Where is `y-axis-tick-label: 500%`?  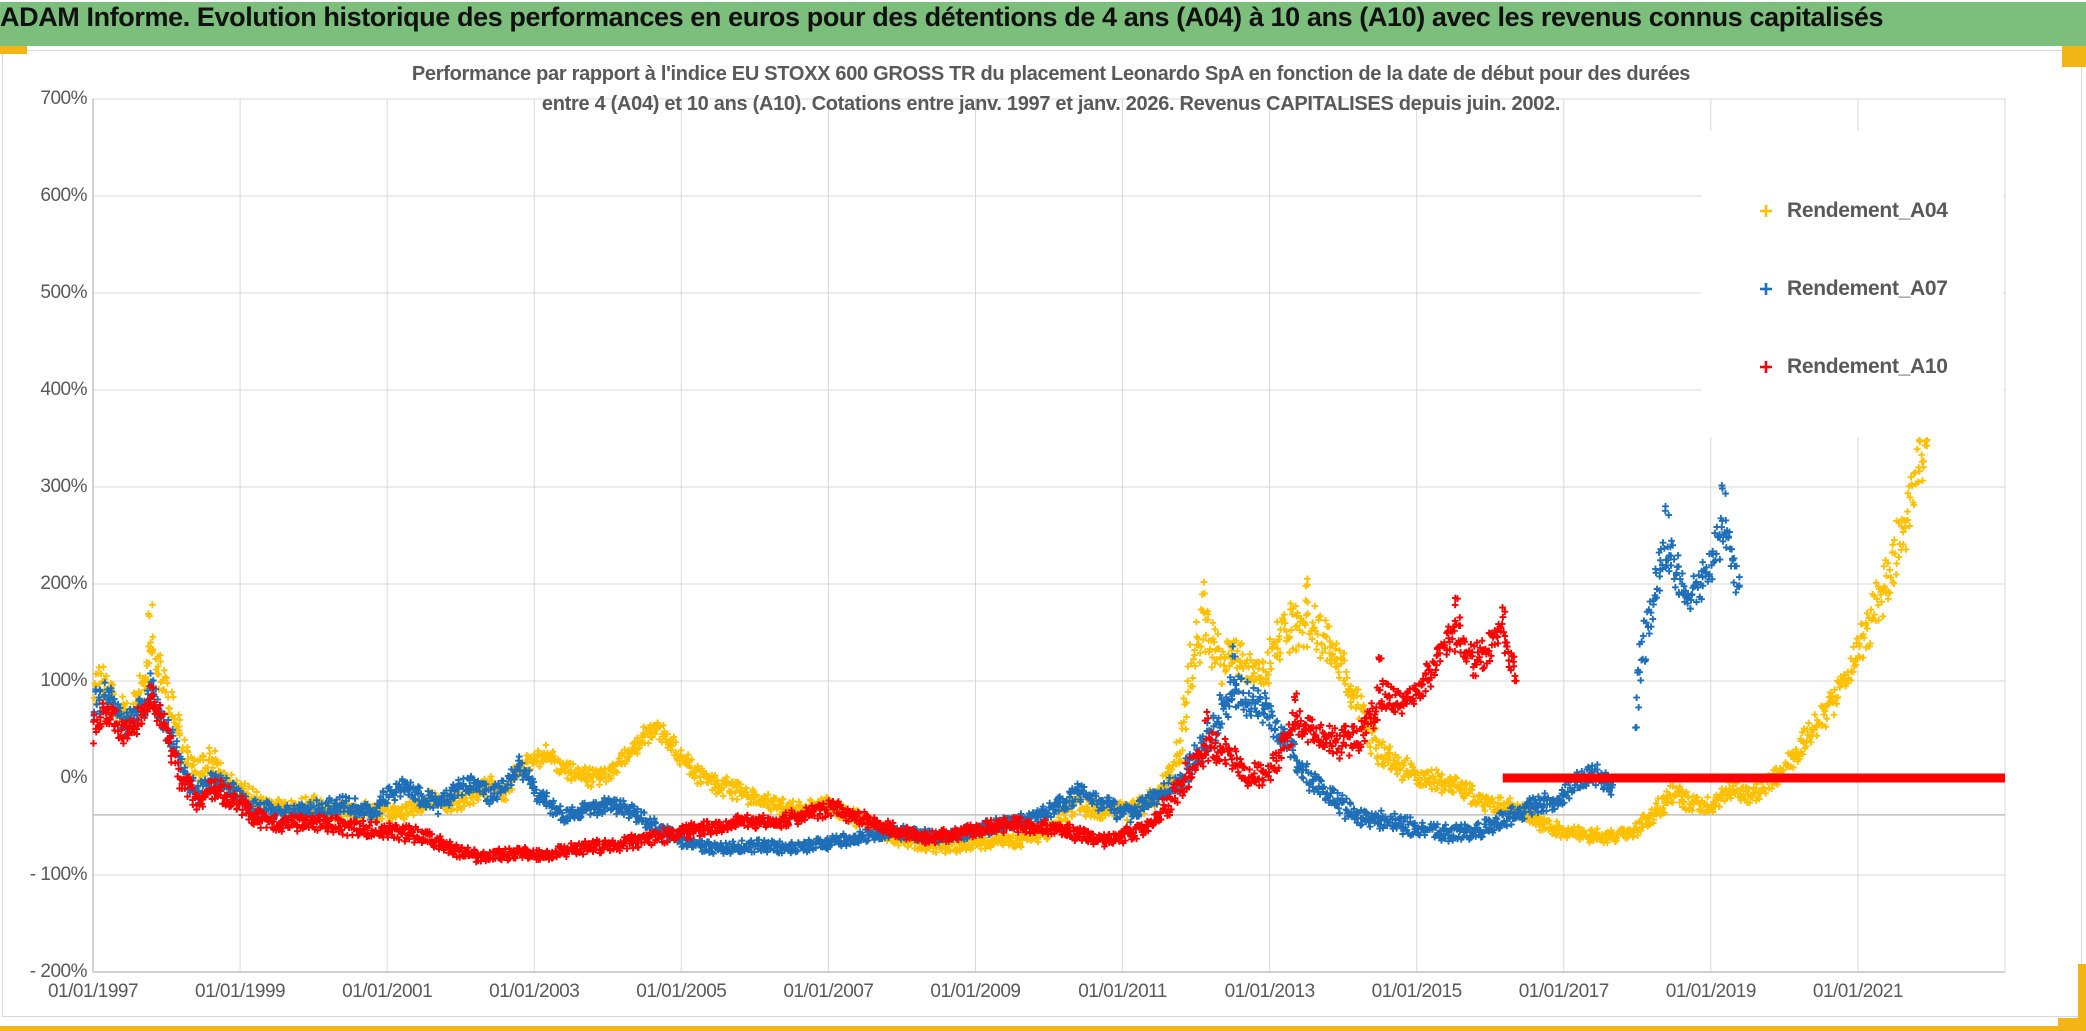 y-axis-tick-label: 500% is located at coordinates (63, 292).